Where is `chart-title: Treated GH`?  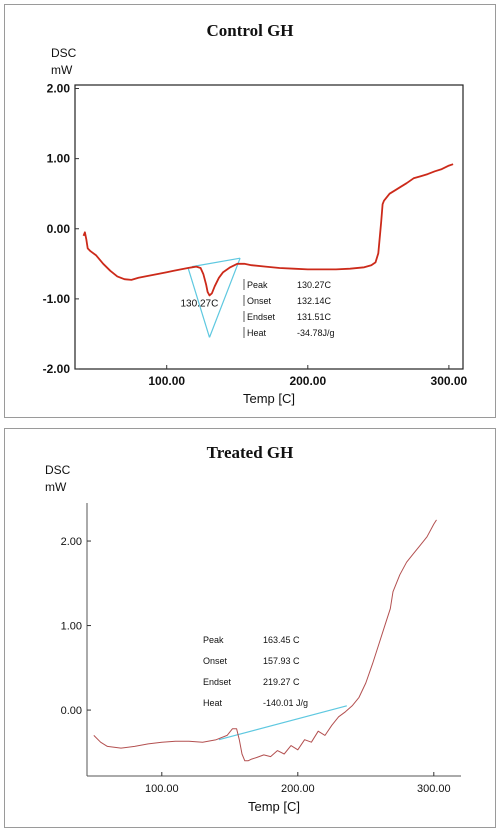
chart-title: Treated GH is located at coordinates (250, 452).